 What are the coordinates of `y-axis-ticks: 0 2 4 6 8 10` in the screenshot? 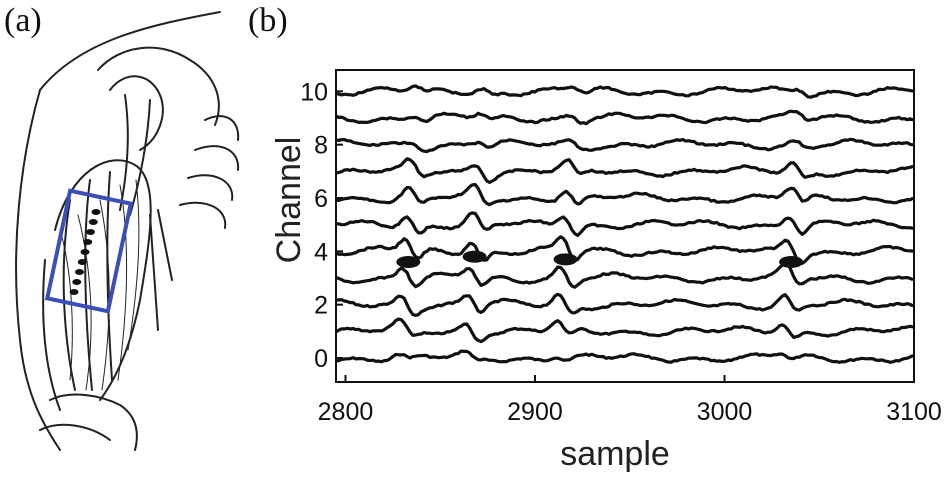 It's located at (321, 225).